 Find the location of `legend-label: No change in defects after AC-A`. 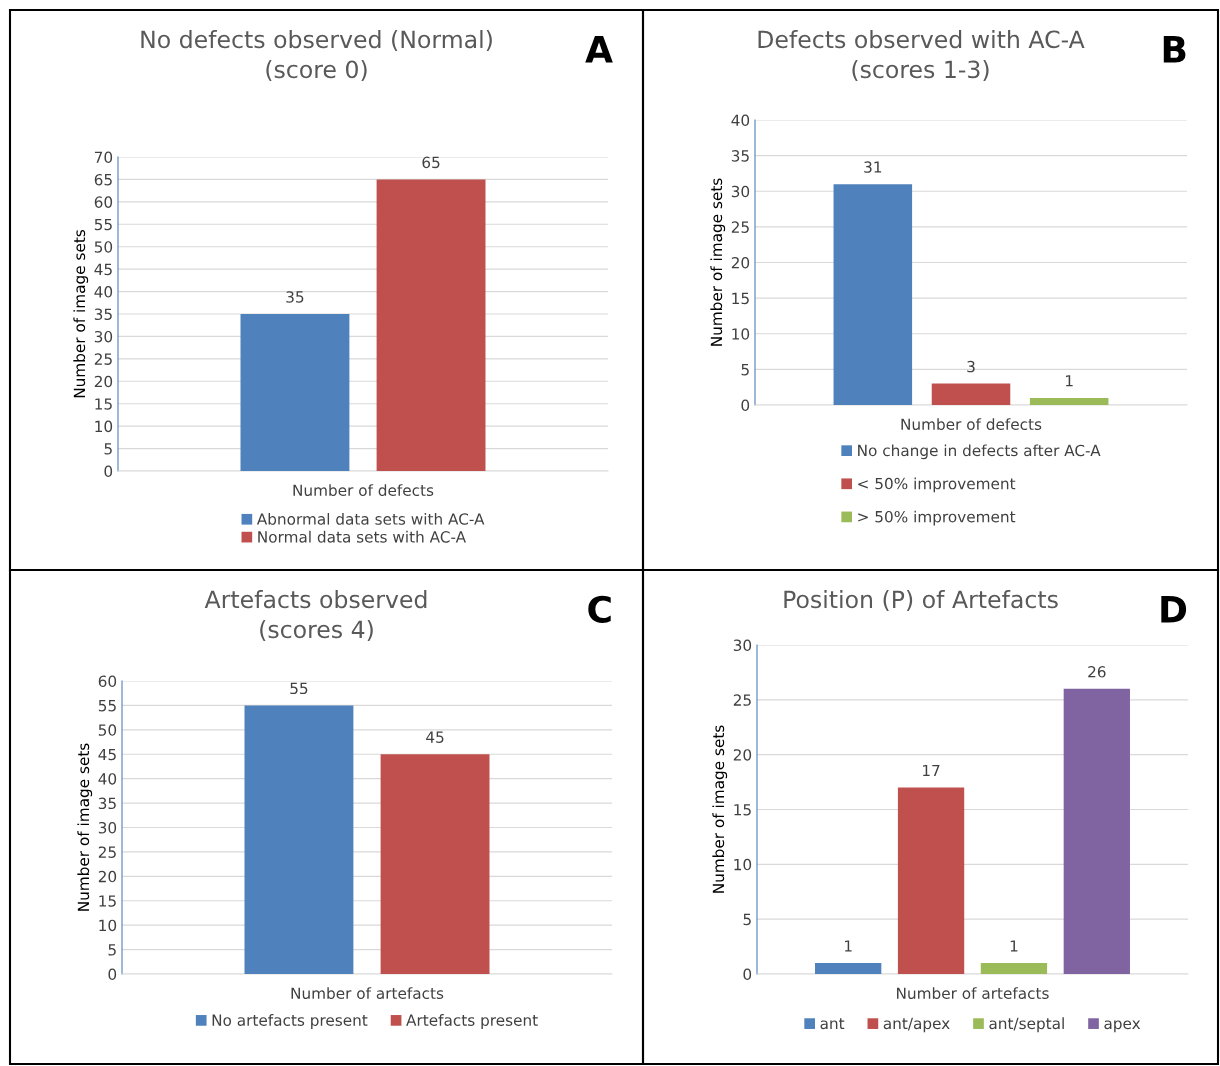

legend-label: No change in defects after AC-A is located at coordinates (979, 452).